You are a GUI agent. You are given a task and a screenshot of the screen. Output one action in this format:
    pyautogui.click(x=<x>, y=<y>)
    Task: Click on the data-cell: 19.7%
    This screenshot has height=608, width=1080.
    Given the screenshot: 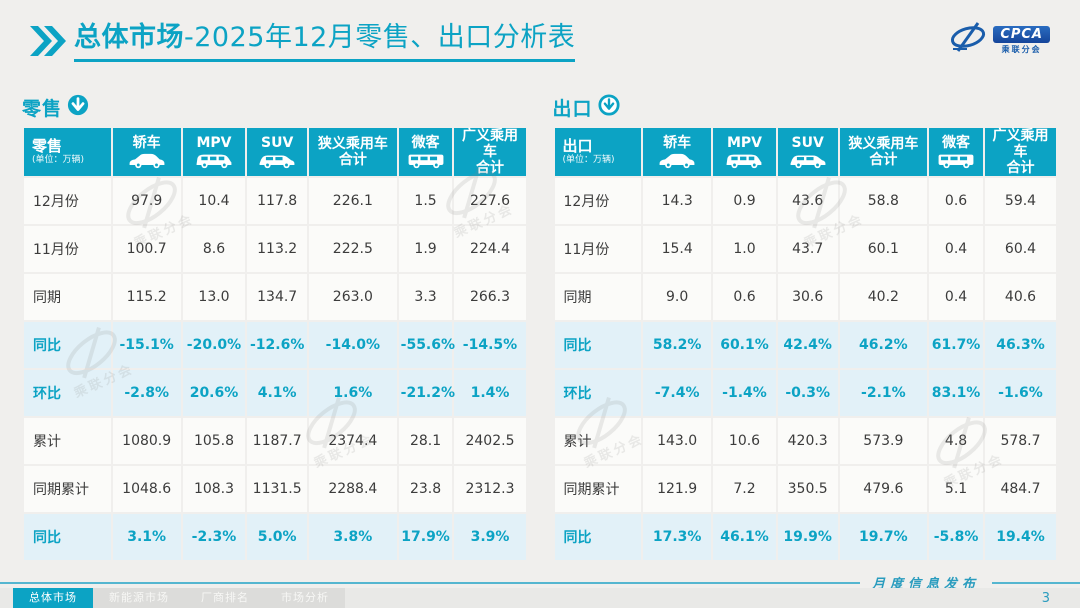 What is the action you would take?
    pyautogui.click(x=883, y=537)
    